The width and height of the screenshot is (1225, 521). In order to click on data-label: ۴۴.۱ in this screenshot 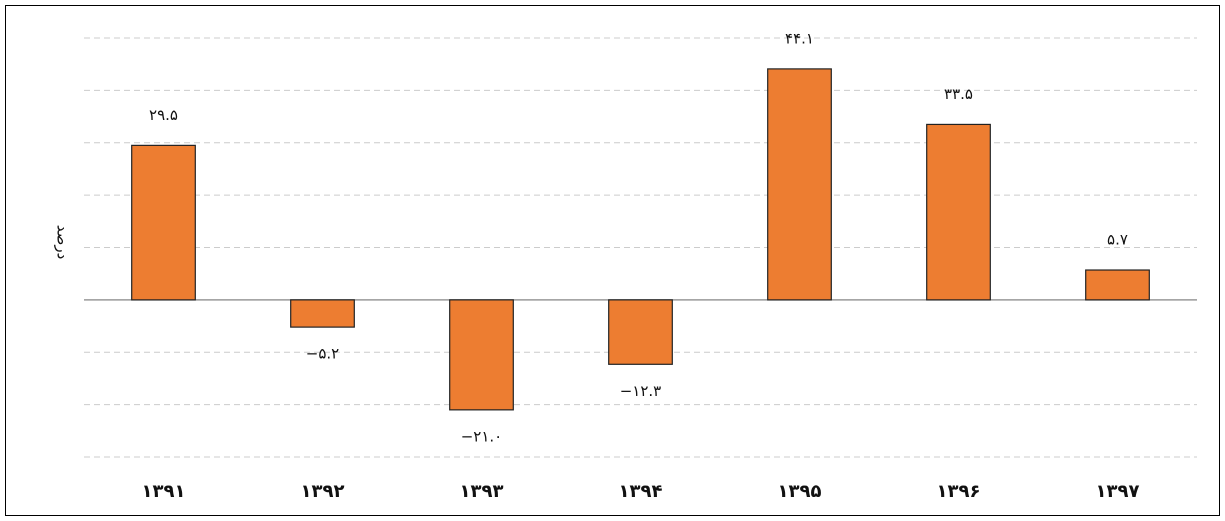, I will do `click(799, 38)`.